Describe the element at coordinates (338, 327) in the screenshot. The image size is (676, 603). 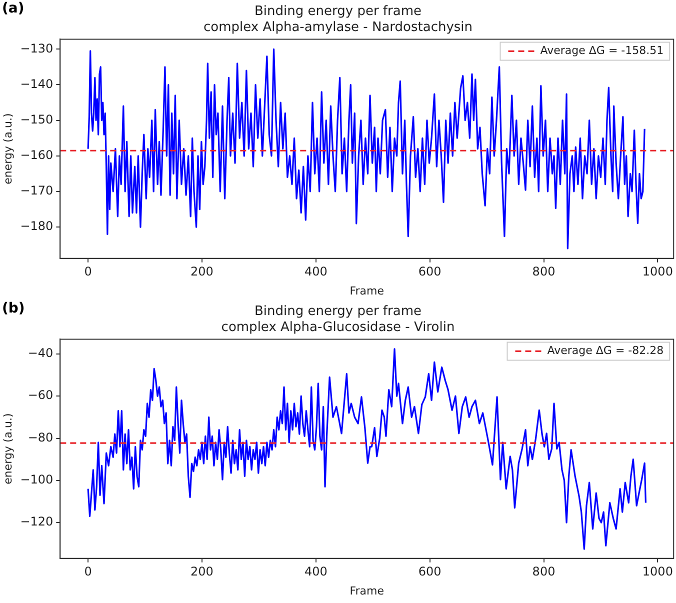
I see `chart-subtitle: complex Alpha-Glucosidase - Virolin` at that location.